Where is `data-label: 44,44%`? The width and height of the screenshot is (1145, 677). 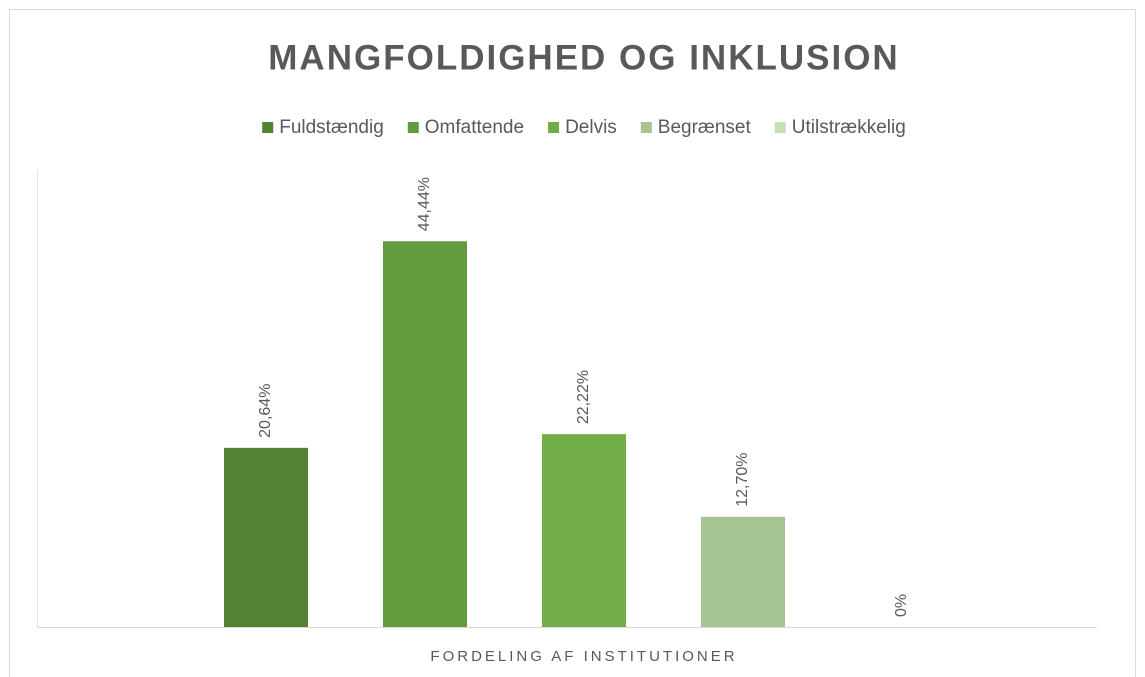
data-label: 44,44% is located at coordinates (424, 204).